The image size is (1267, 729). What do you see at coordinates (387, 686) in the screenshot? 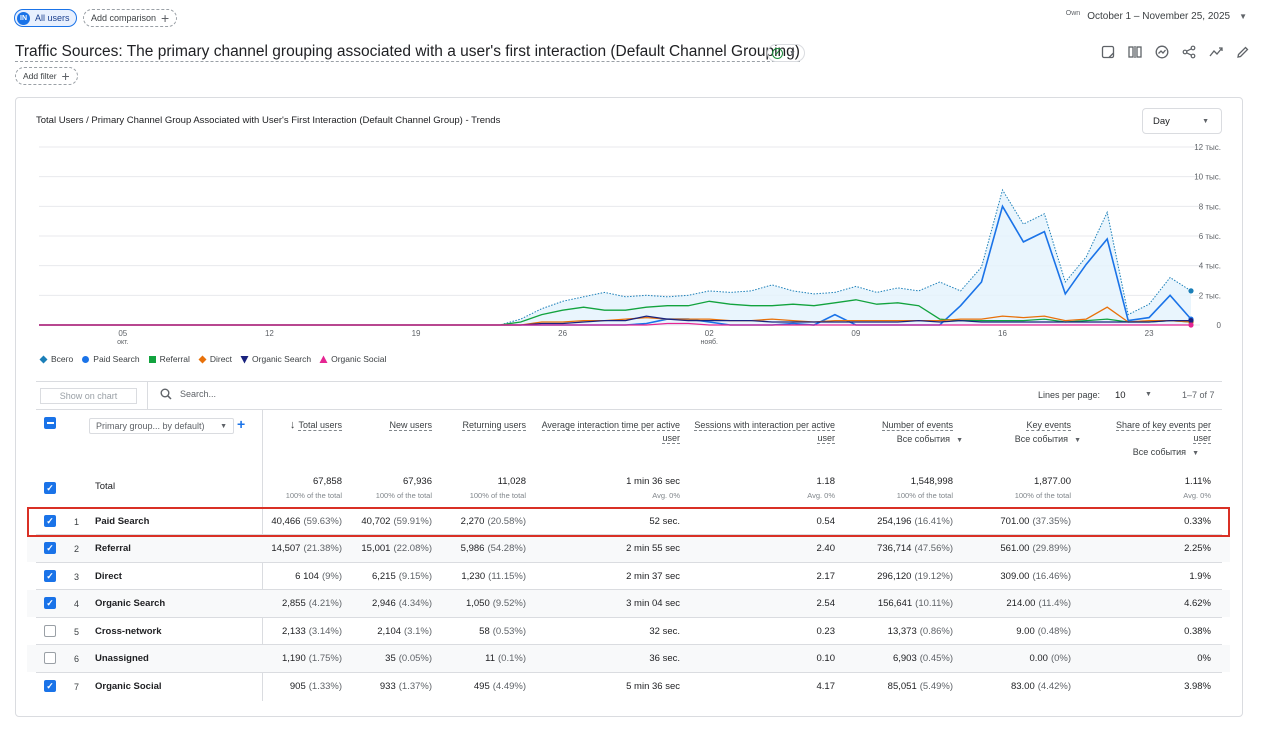
I see `metric-value: 933` at bounding box center [387, 686].